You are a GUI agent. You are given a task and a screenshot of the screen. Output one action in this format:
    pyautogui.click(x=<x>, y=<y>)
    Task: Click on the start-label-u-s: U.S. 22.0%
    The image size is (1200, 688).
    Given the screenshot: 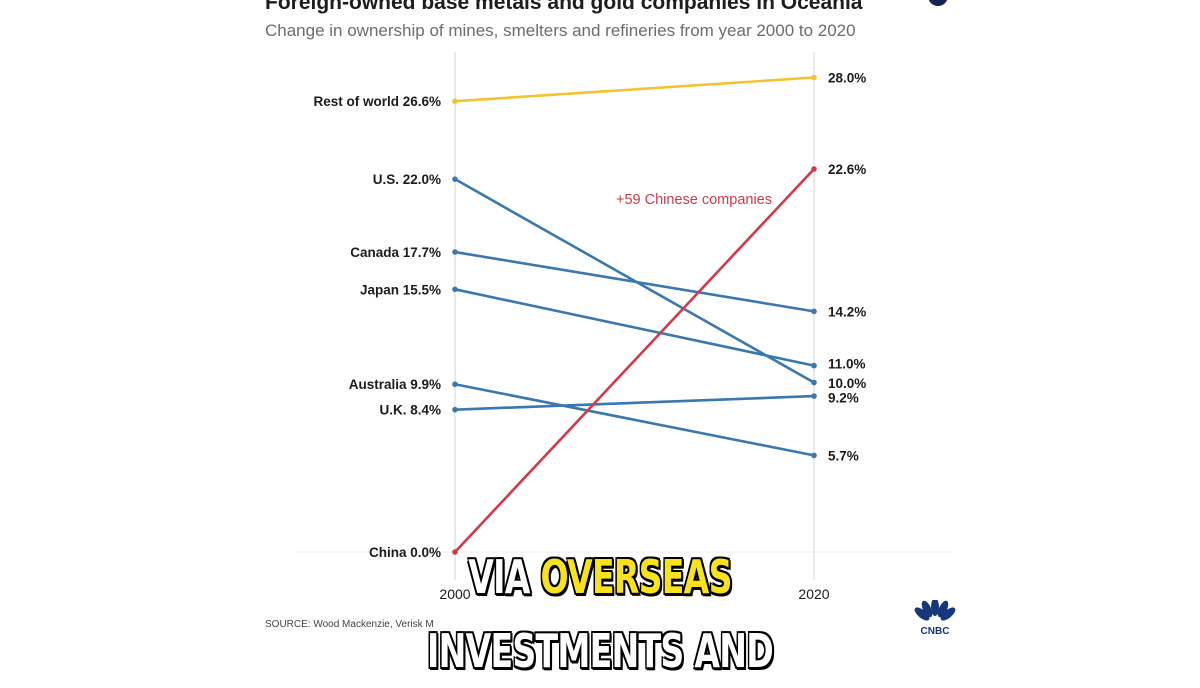 What is the action you would take?
    pyautogui.click(x=407, y=179)
    